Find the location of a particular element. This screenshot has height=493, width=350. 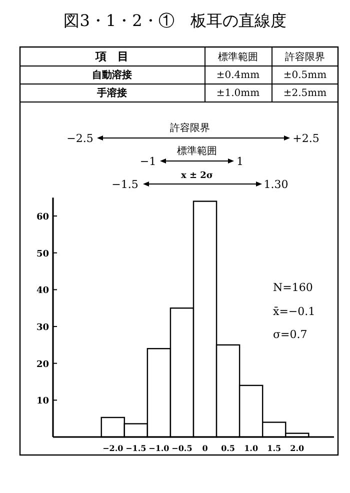

x-tick-label: −0.5 is located at coordinates (182, 448).